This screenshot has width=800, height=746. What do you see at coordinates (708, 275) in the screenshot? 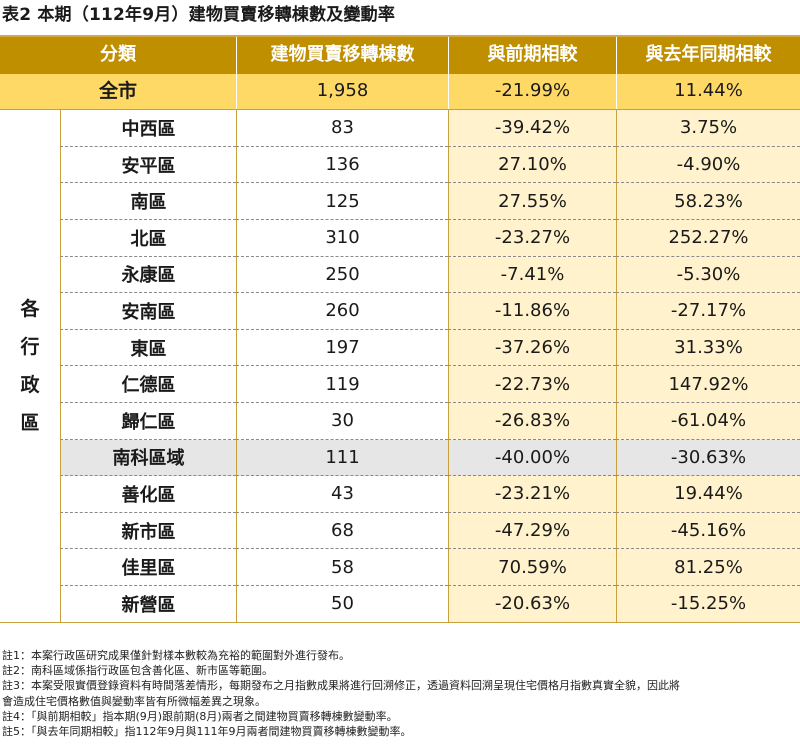
I see `district-yoy-change: -5.30%` at bounding box center [708, 275].